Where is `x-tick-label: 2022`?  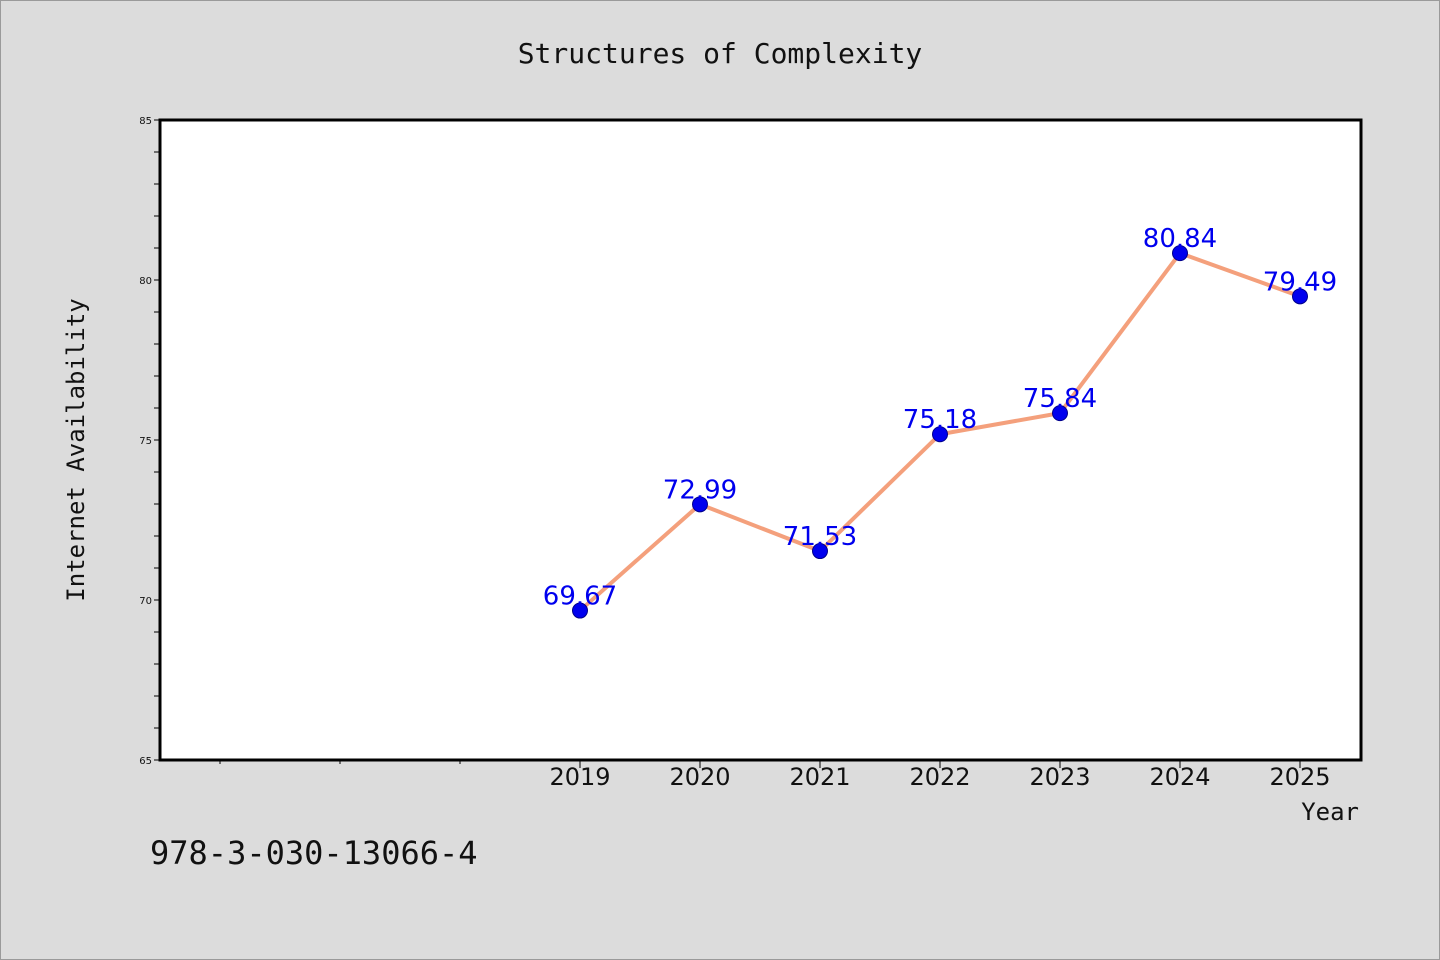
x-tick-label: 2022 is located at coordinates (939, 777).